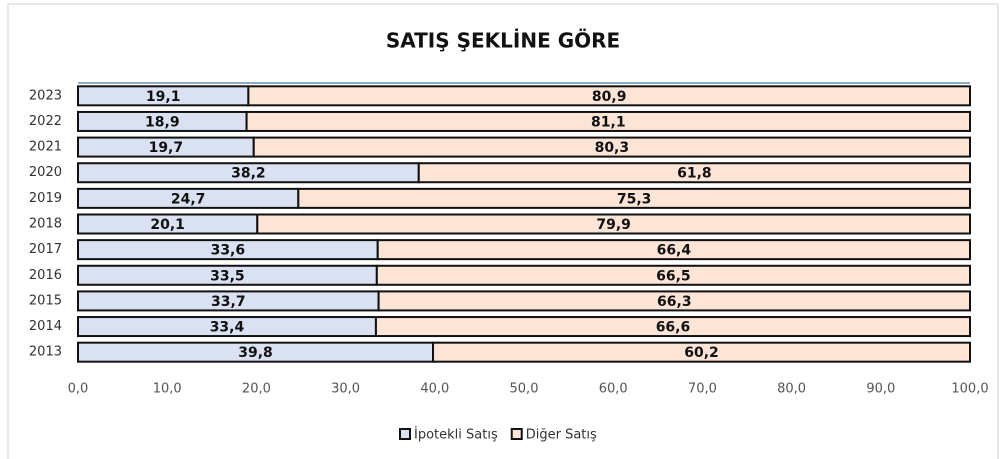  I want to click on x-tick-label: 90,0, so click(880, 389).